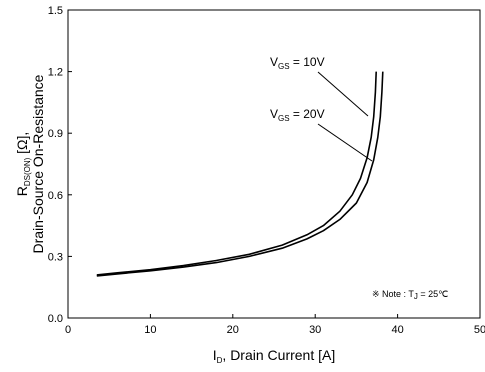 The image size is (485, 372). I want to click on series-label-vgs-10v: VGS = 10V, so click(297, 63).